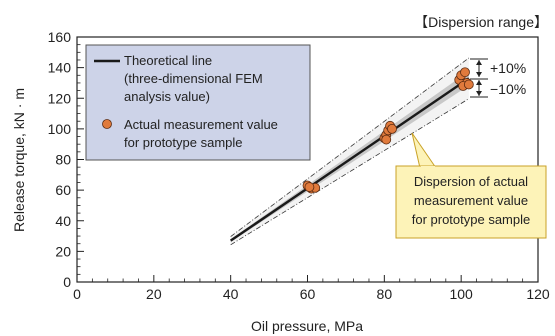 Image resolution: width=555 pixels, height=336 pixels. Describe the element at coordinates (538, 294) in the screenshot. I see `x-tick-label: 120` at that location.